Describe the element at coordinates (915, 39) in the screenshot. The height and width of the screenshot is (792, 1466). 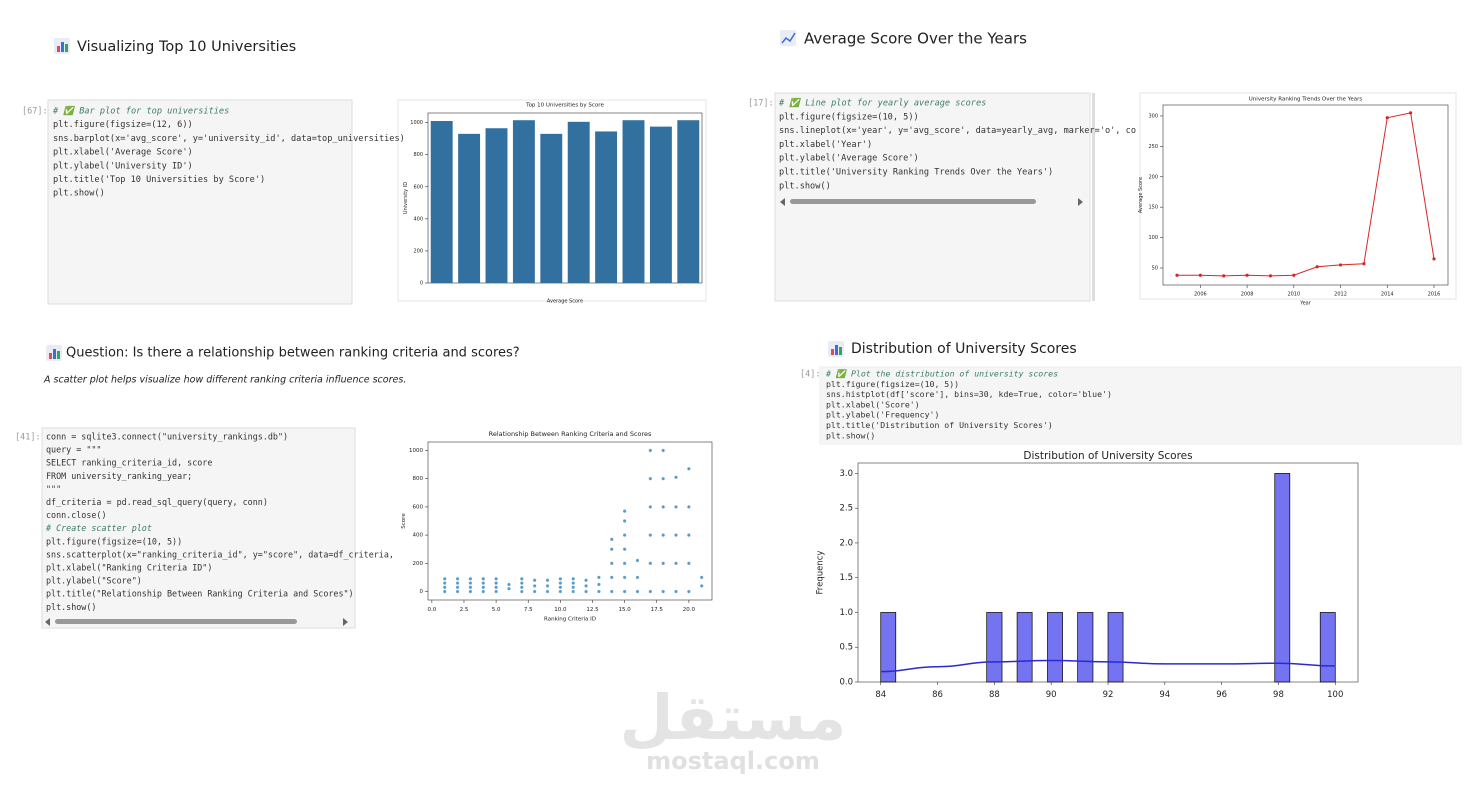
I see `cell-title: Average Score Over the Years` at that location.